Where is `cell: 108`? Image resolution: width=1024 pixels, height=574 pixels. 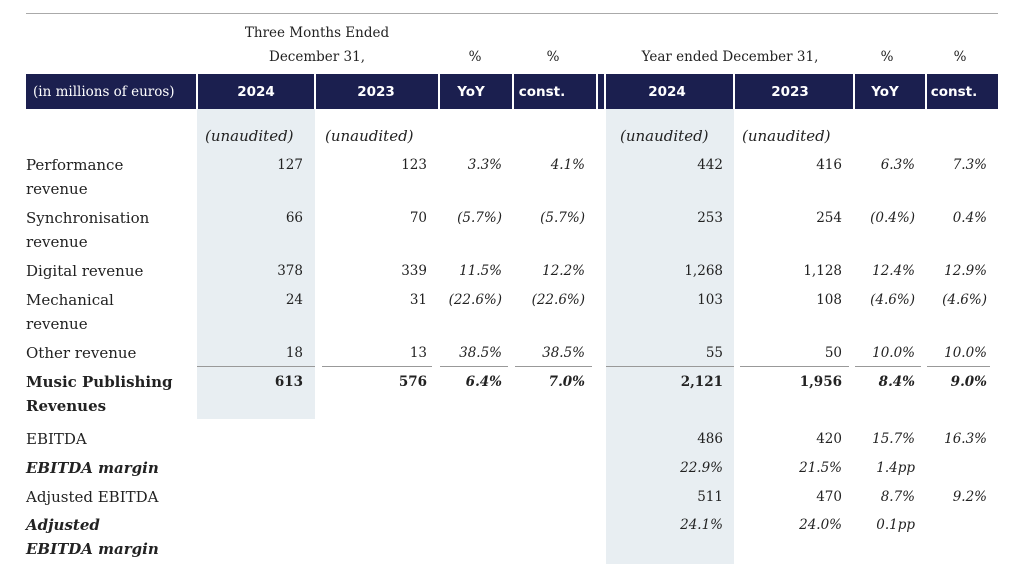
cell: 108 is located at coordinates (829, 300).